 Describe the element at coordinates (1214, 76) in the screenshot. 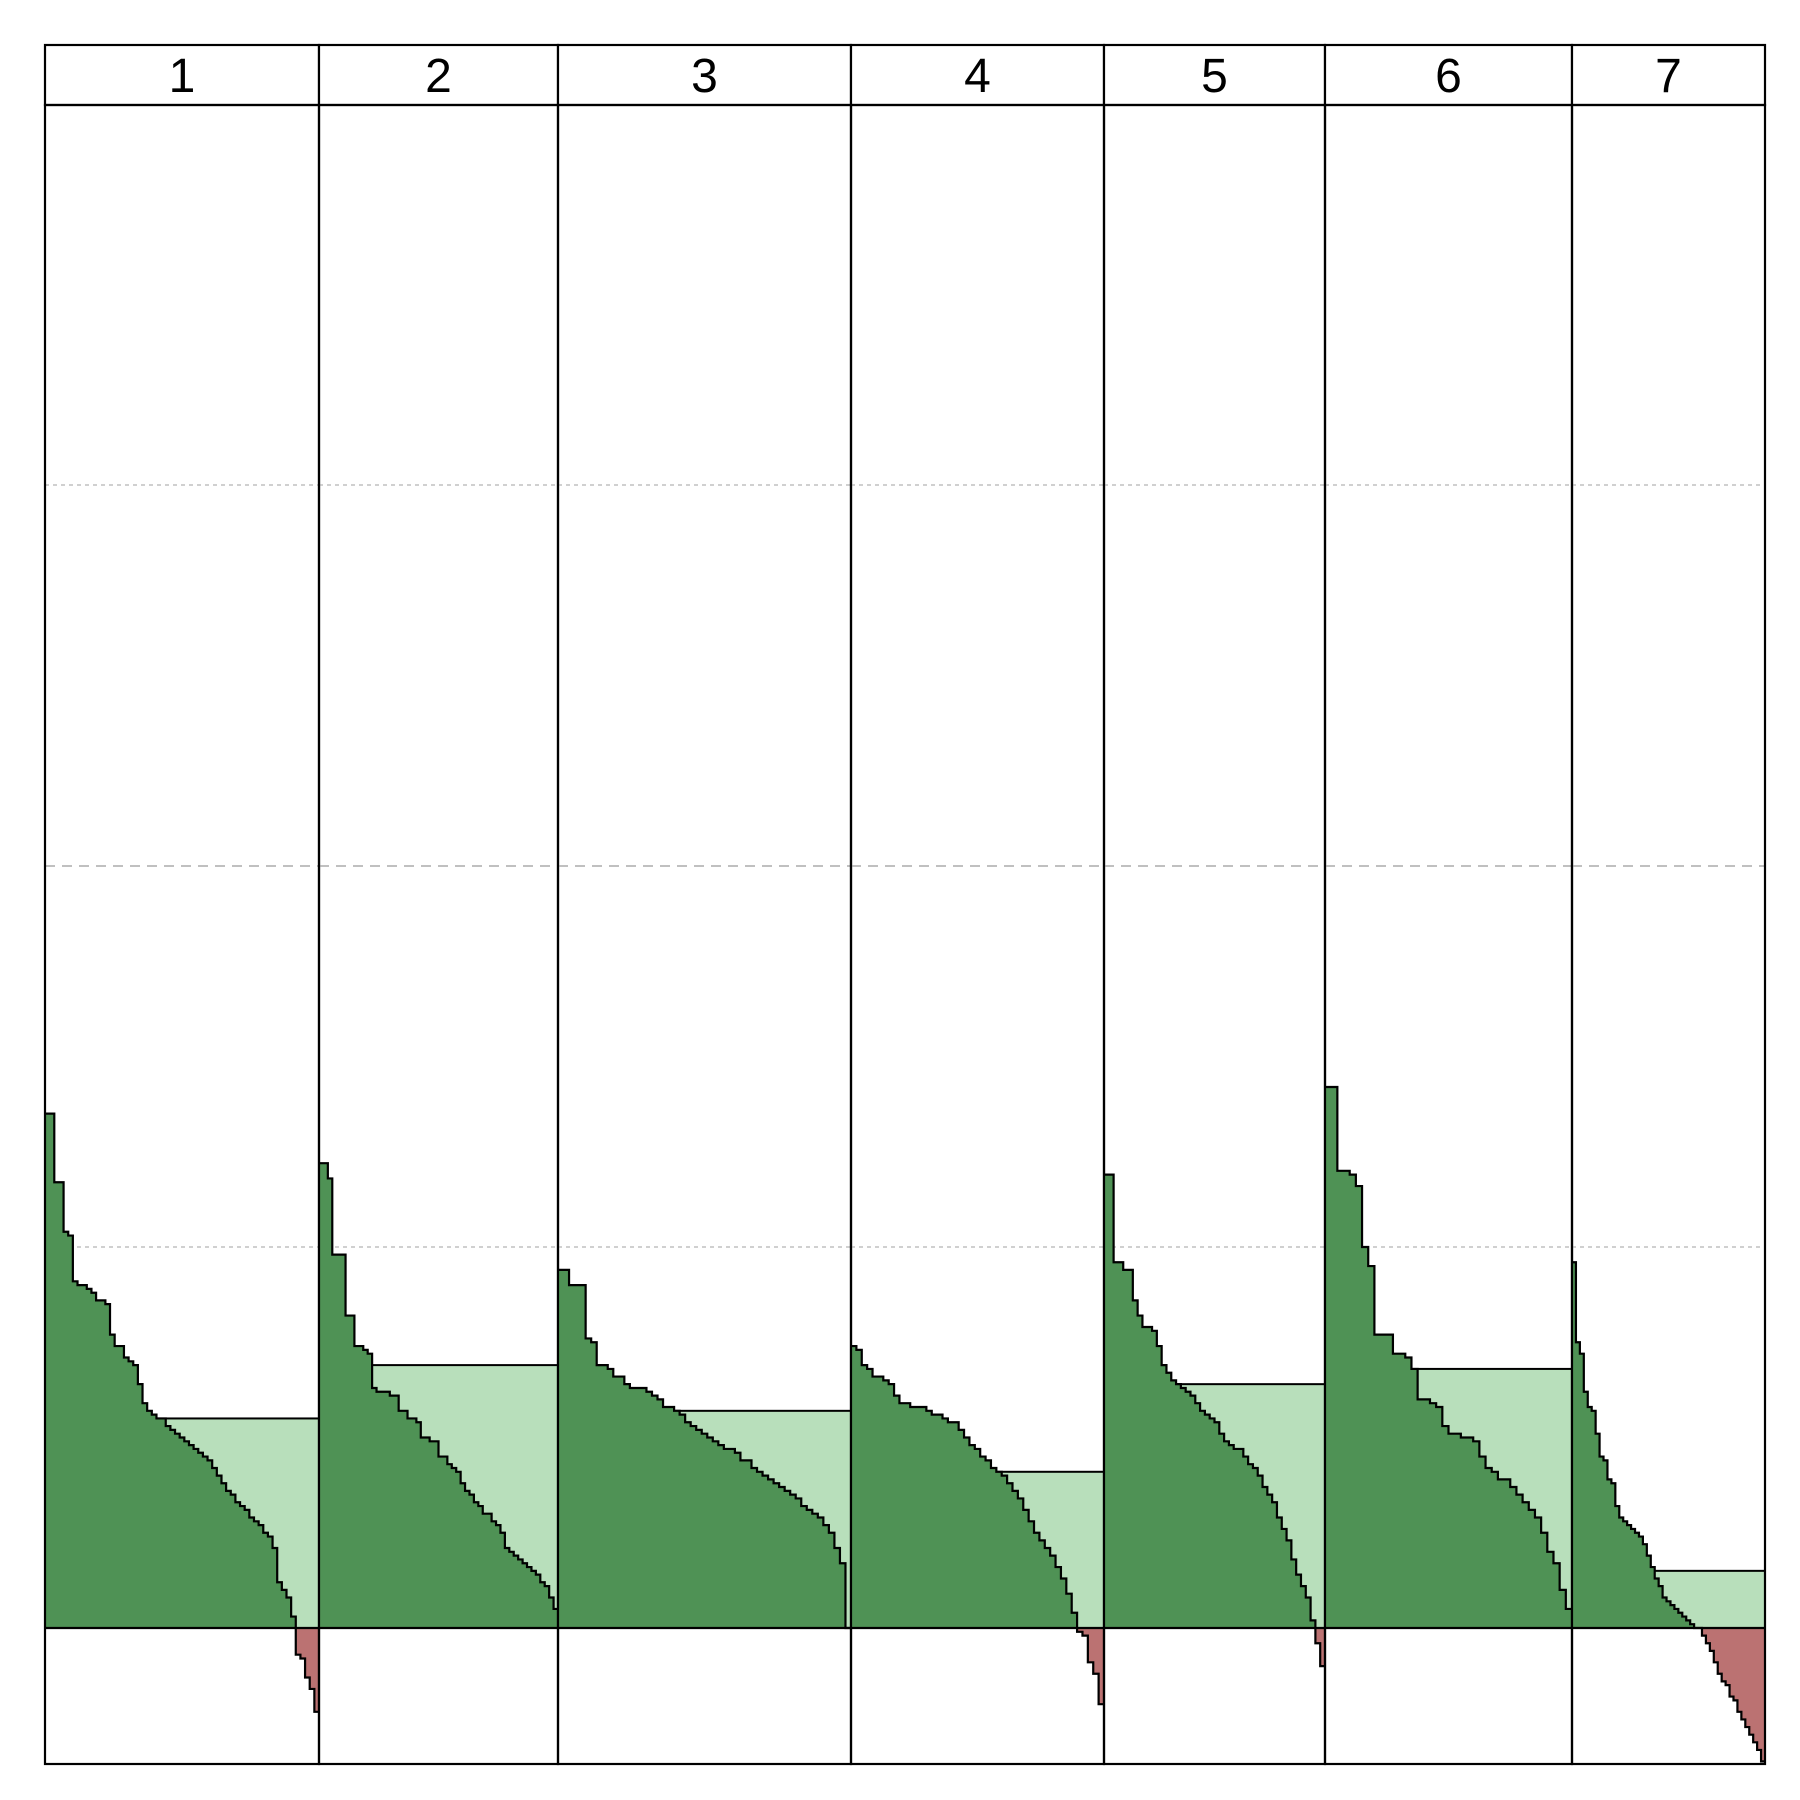

I see `panel-label: 5` at that location.